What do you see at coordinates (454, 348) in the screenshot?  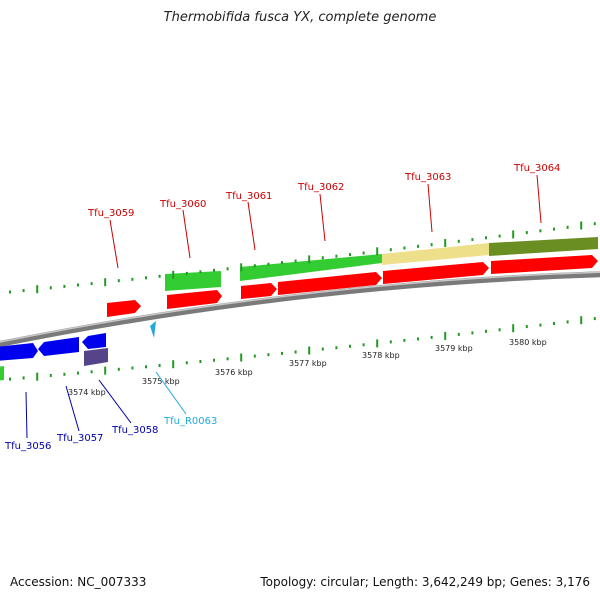 I see `scale-label: 3579 kbp` at bounding box center [454, 348].